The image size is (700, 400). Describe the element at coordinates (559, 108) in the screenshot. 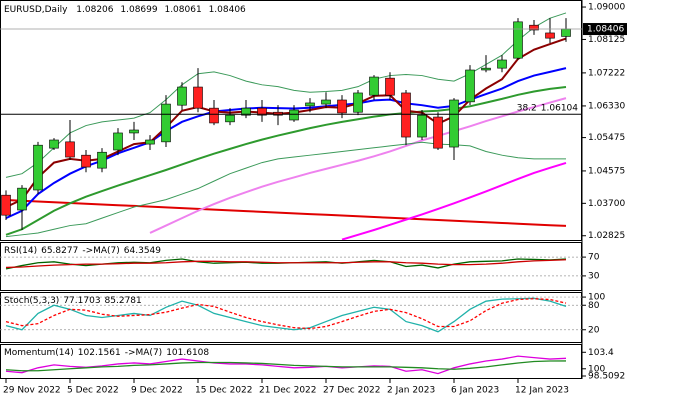

I see `fibo-price: 1.06104` at that location.